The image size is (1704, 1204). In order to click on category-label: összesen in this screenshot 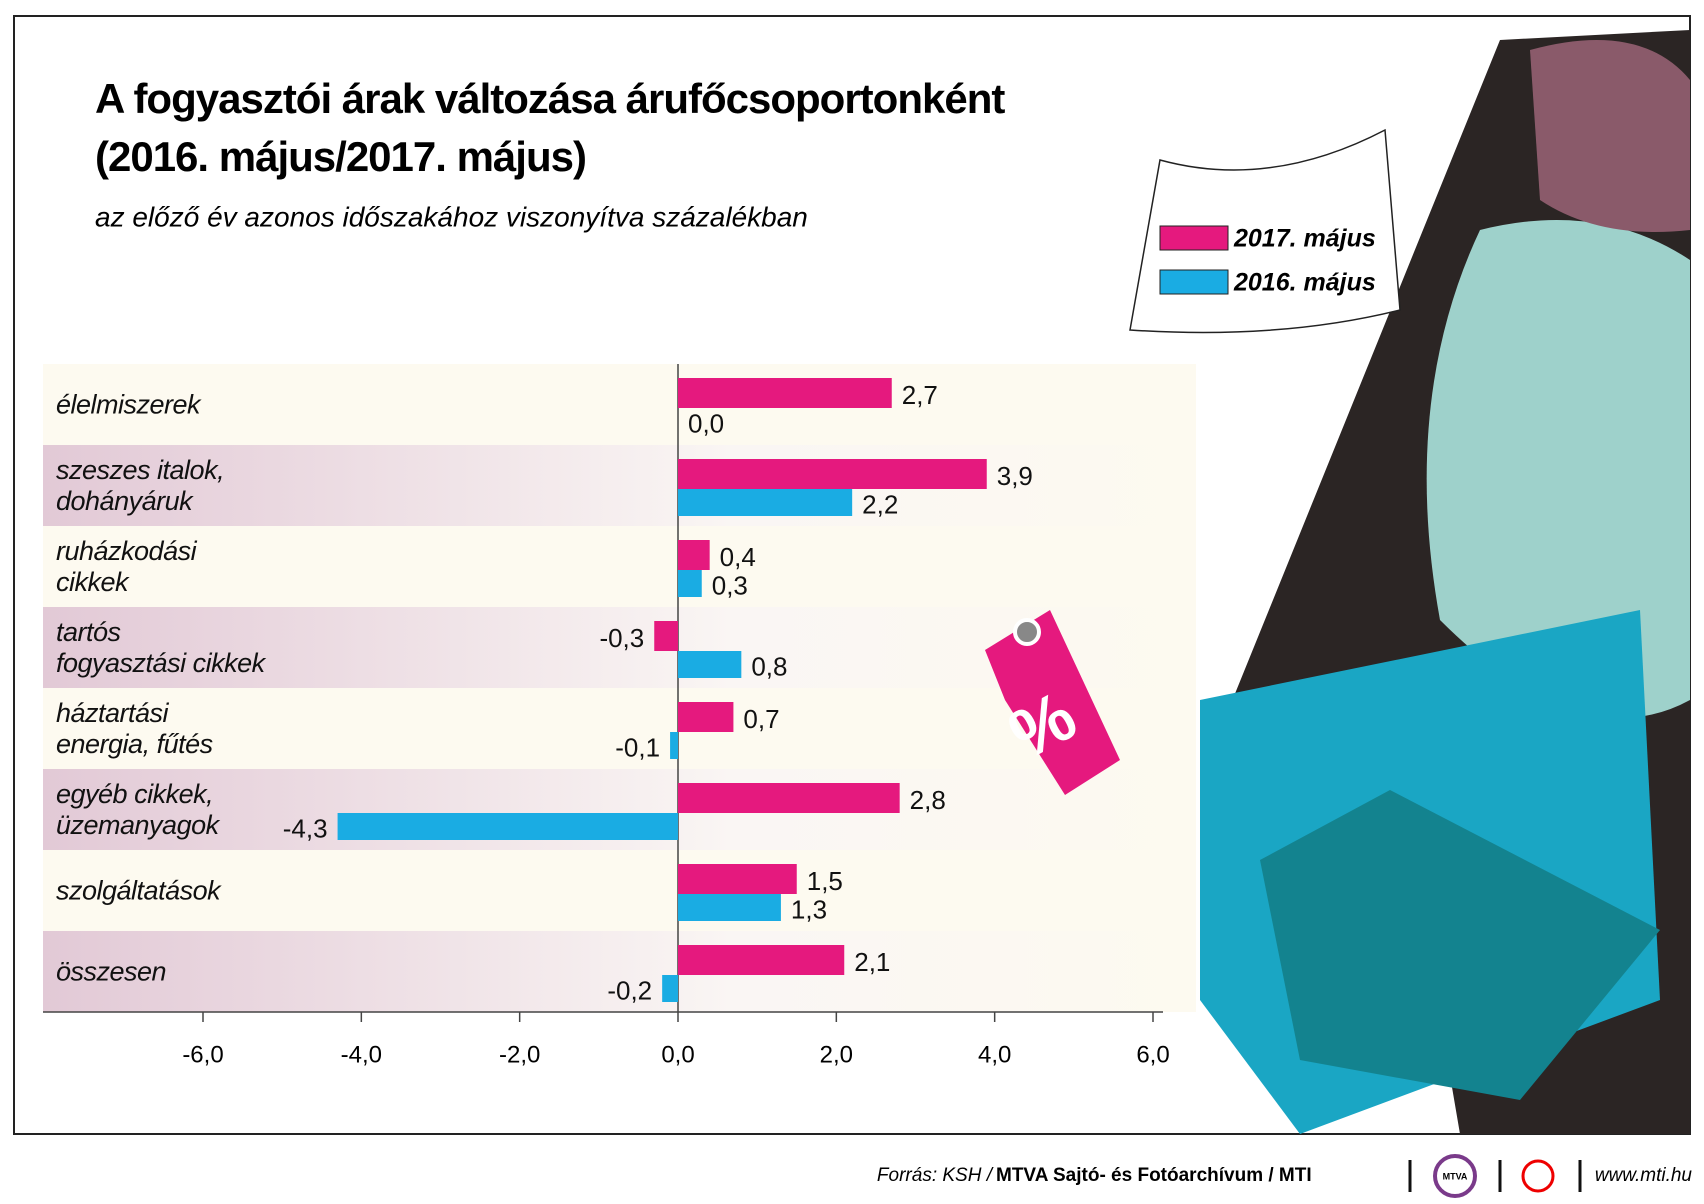, I will do `click(111, 971)`.